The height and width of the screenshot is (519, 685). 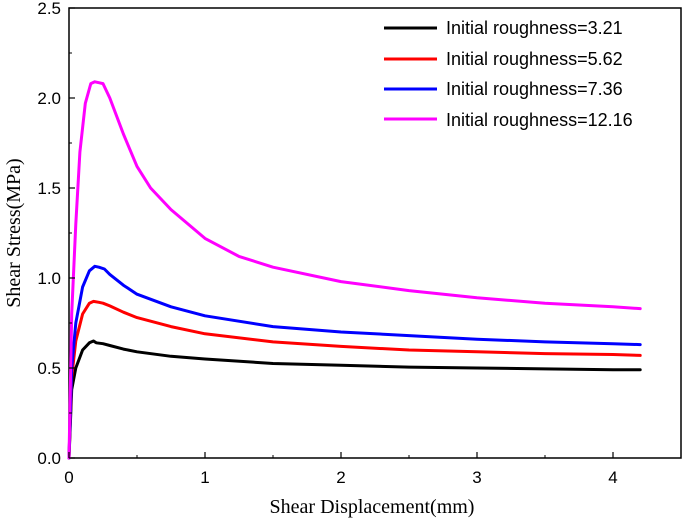 What do you see at coordinates (534, 89) in the screenshot?
I see `legend-label: Initial roughness=7.36` at bounding box center [534, 89].